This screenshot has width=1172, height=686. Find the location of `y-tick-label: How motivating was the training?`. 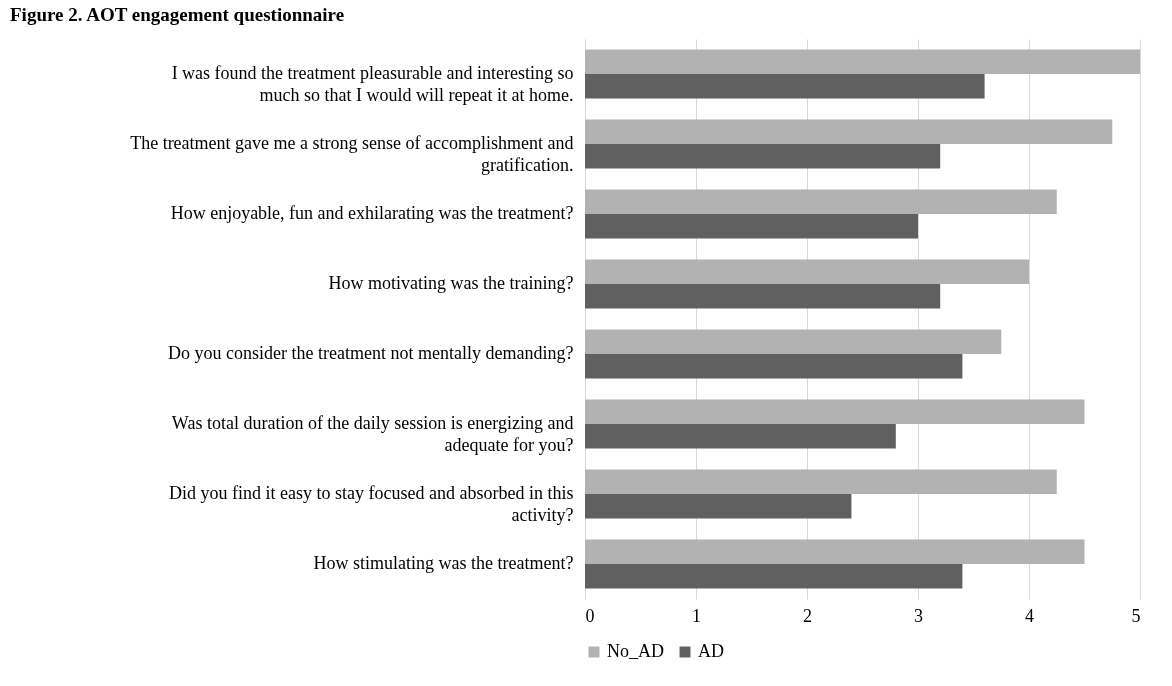

y-tick-label: How motivating was the training? is located at coordinates (451, 283).